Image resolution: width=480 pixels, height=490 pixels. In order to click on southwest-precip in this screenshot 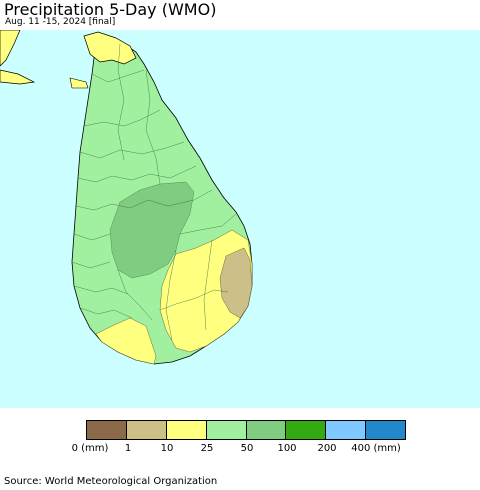, I will do `click(126, 341)`.